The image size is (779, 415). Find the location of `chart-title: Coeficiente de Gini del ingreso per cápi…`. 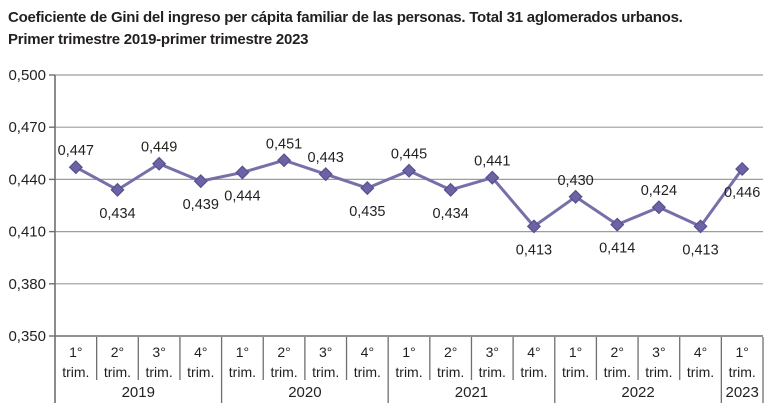

chart-title: Coeficiente de Gini del ingreso per cápi… is located at coordinates (388, 29).